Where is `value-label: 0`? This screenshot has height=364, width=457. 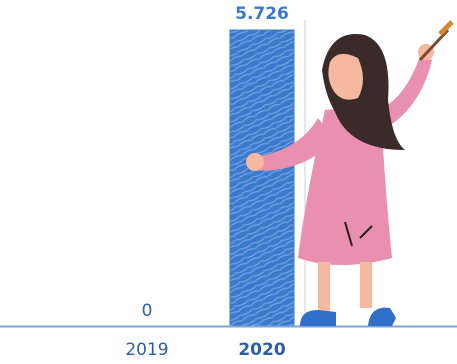 value-label: 0 is located at coordinates (147, 311).